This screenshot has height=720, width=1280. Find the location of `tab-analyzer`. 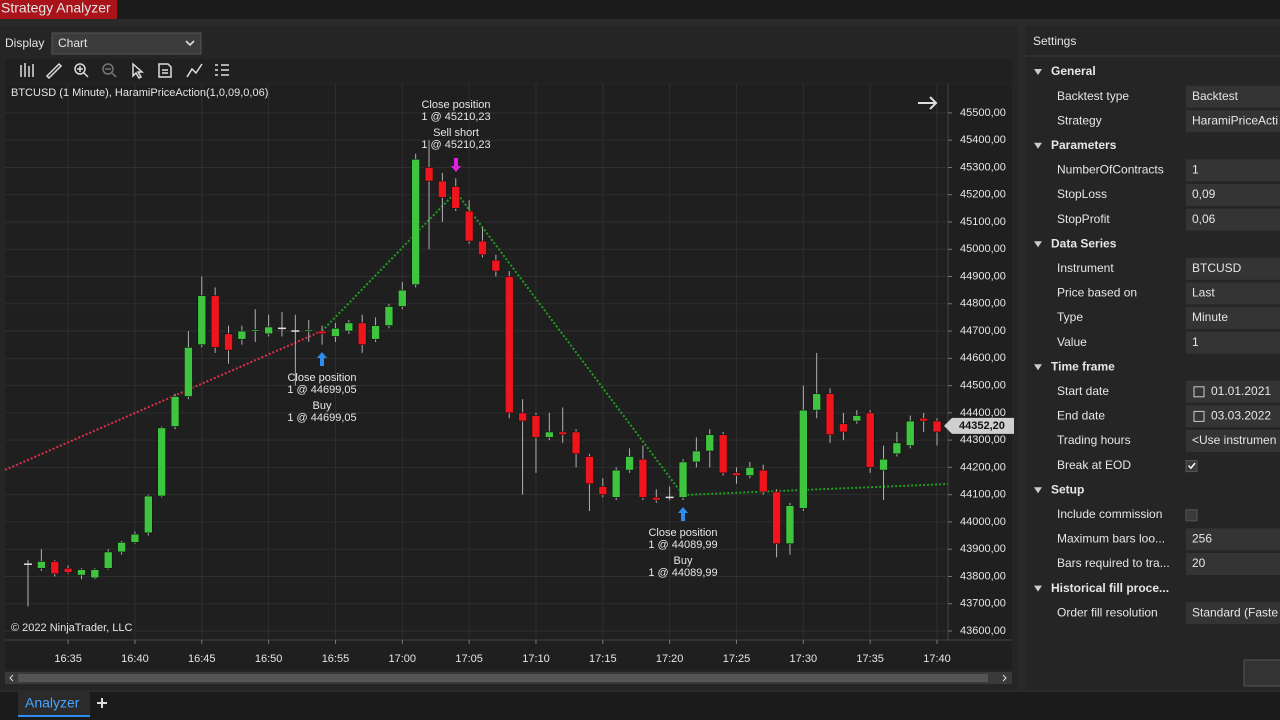

tab-analyzer is located at coordinates (54, 704).